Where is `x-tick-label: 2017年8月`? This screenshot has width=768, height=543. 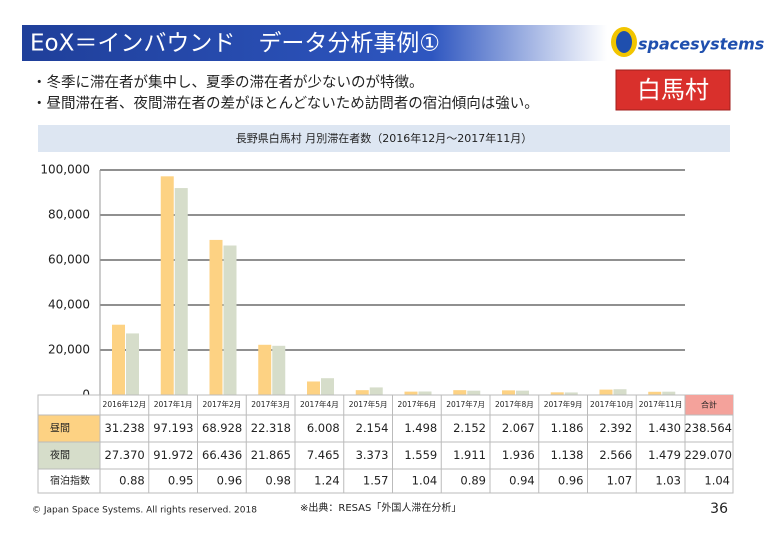
x-tick-label: 2017年8月 is located at coordinates (514, 404).